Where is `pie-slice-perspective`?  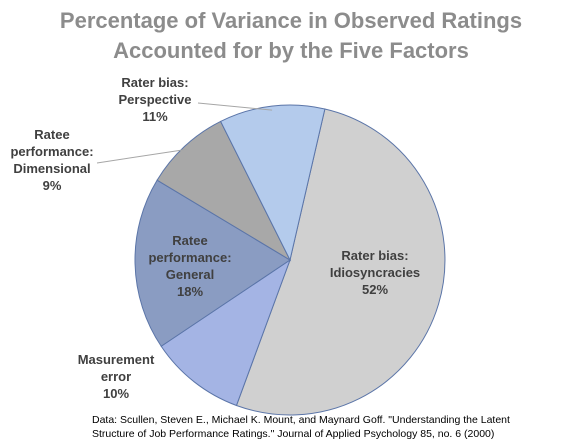
pie-slice-perspective is located at coordinates (272, 183).